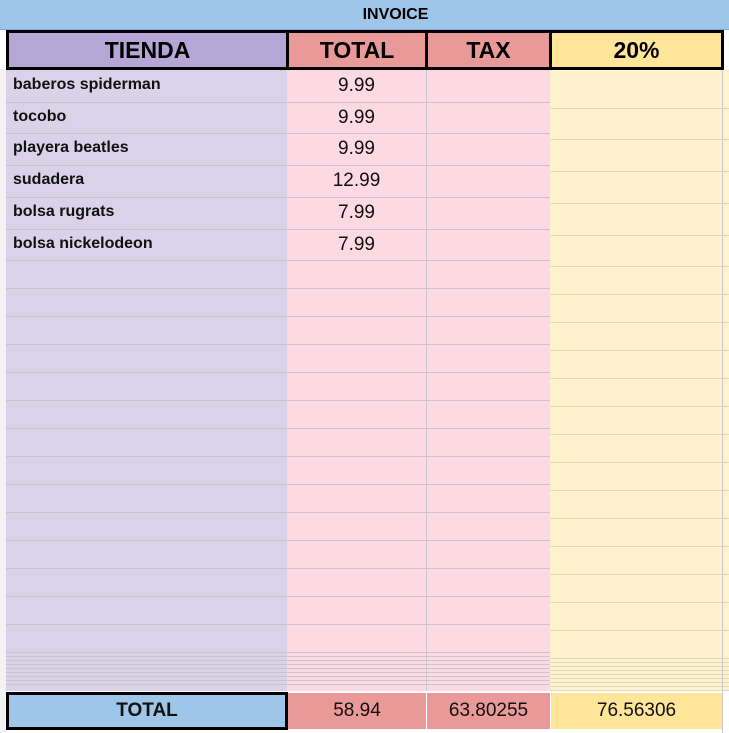  I want to click on footer-cell: 76.56306, so click(636, 711).